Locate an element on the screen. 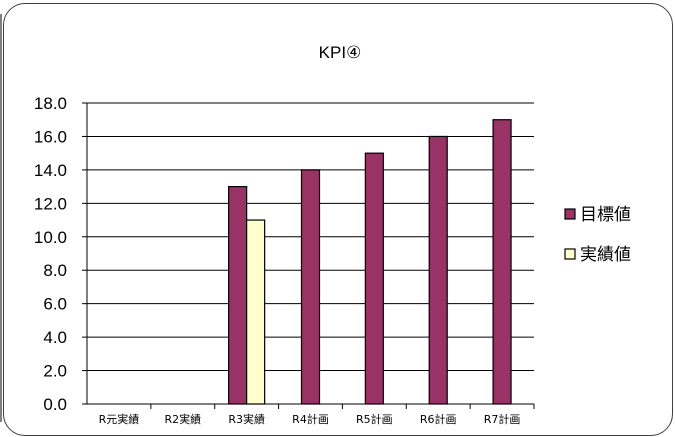  x-tick-label: R2実績 is located at coordinates (182, 419).